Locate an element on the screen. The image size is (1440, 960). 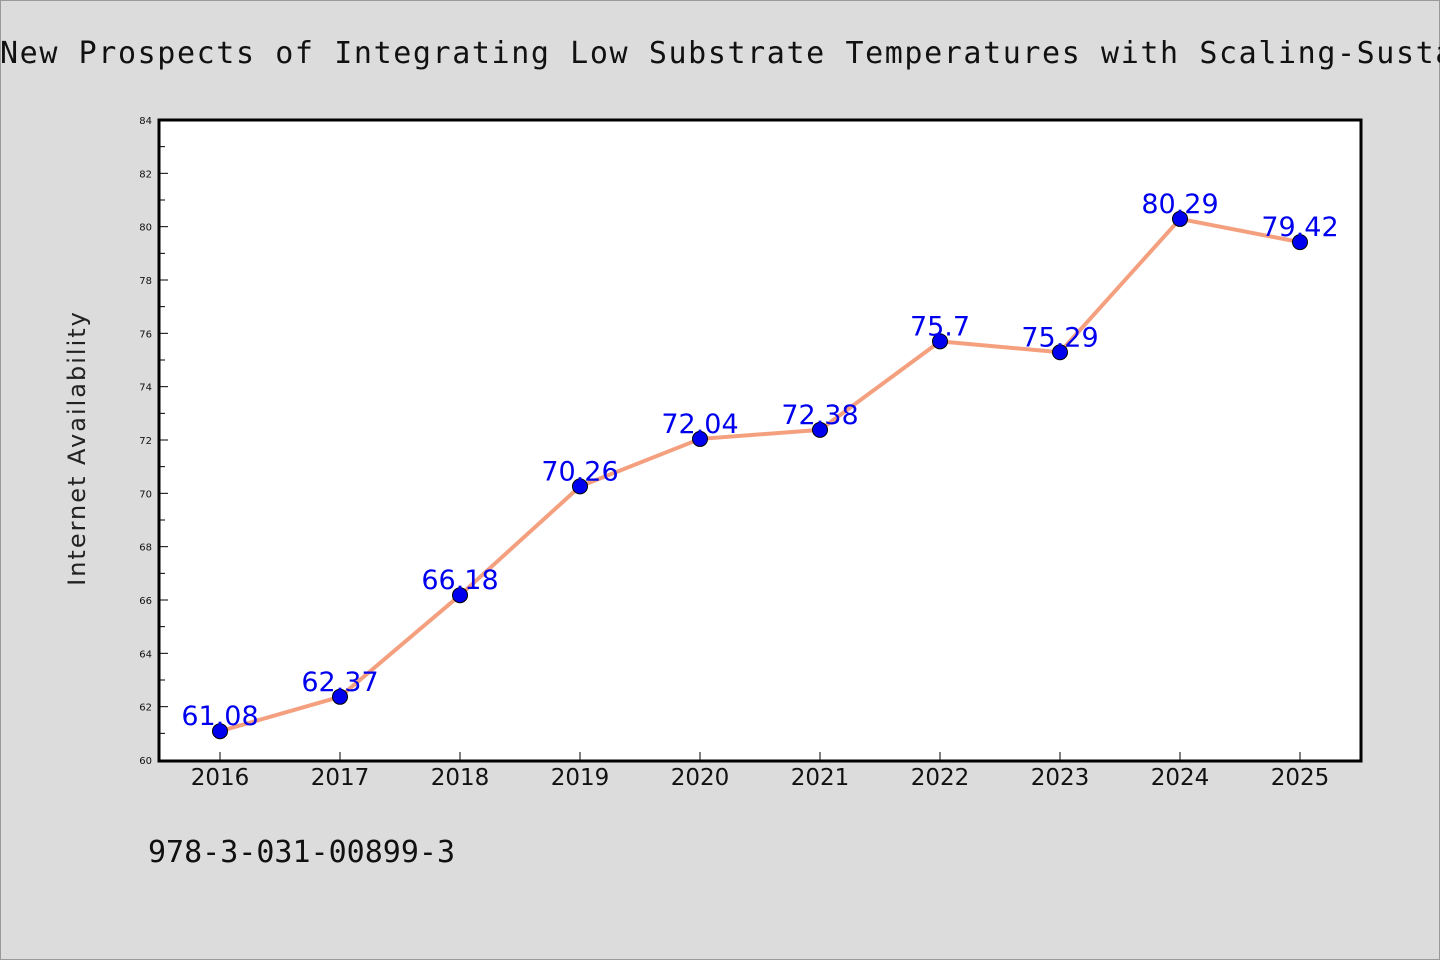
y-tick-label: 76 is located at coordinates (145, 334).